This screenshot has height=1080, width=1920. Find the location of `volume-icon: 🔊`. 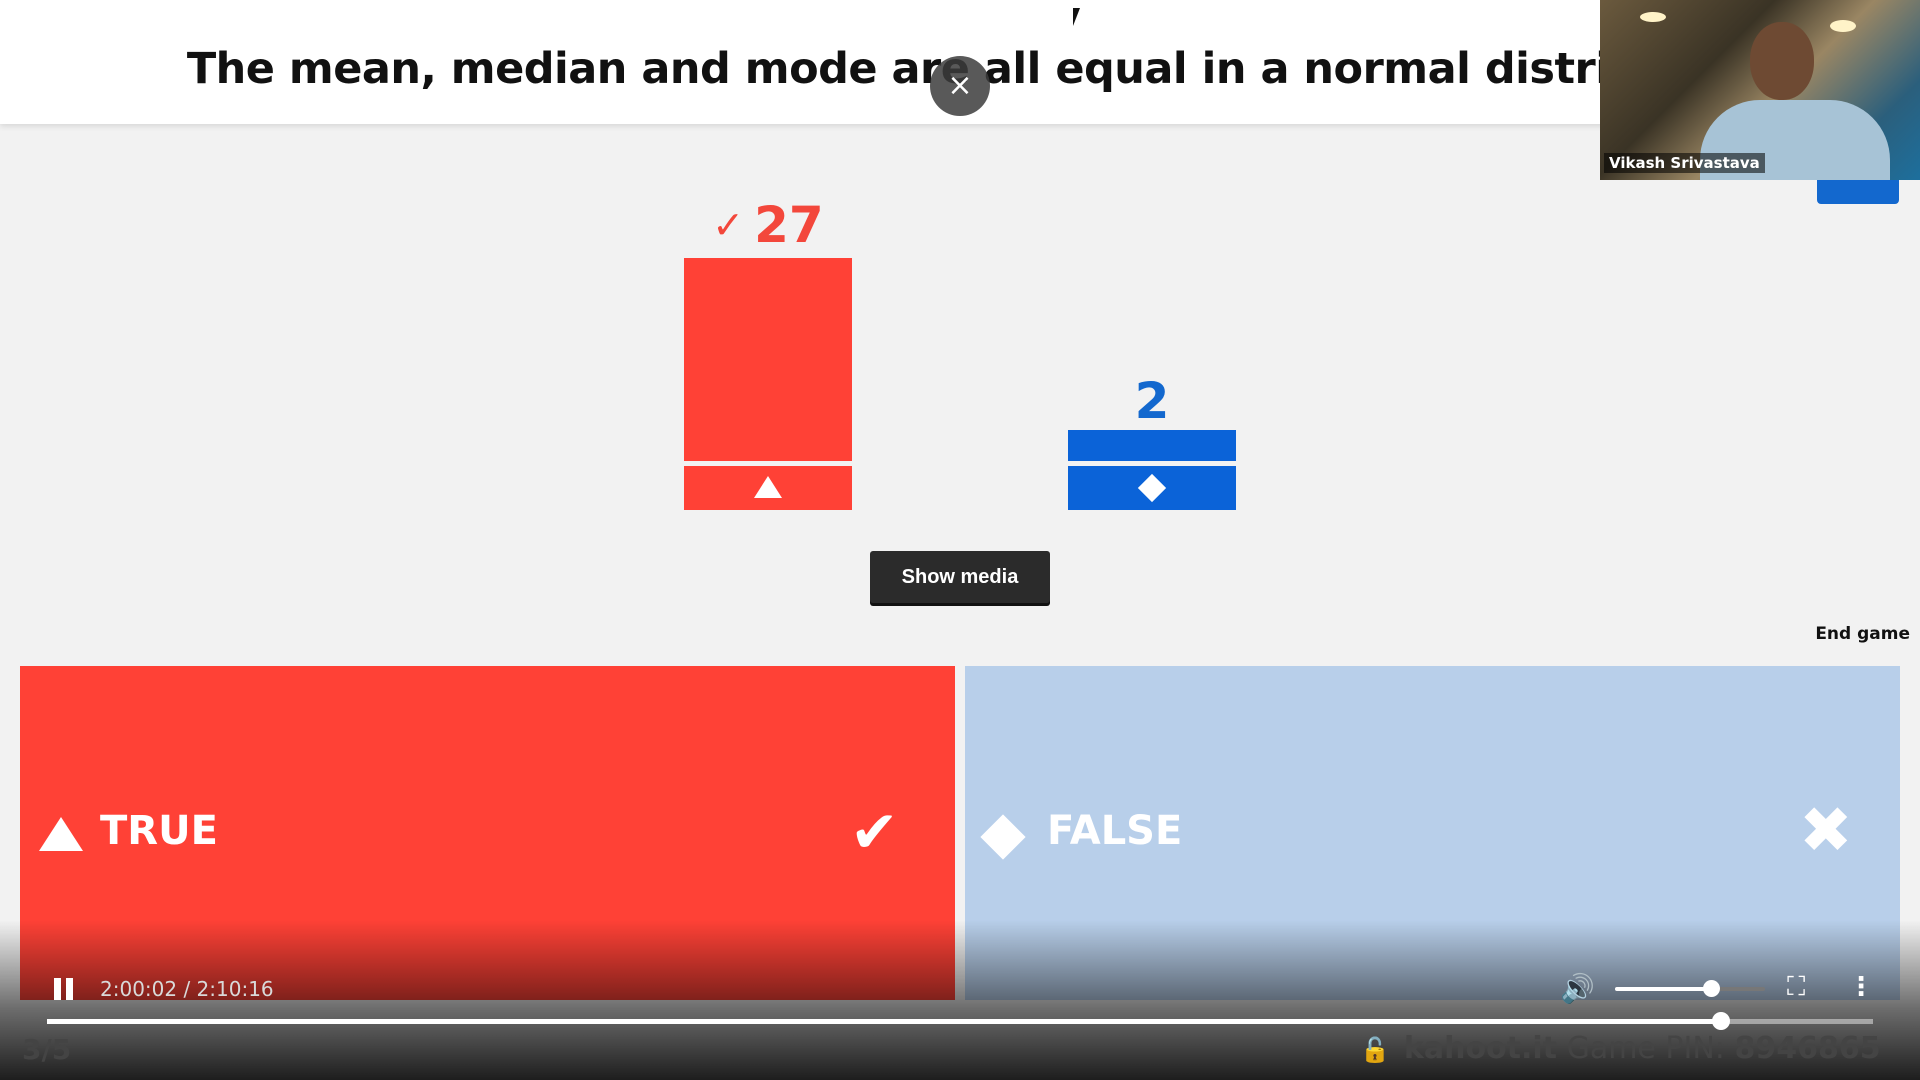

volume-icon: 🔊 is located at coordinates (1577, 988).